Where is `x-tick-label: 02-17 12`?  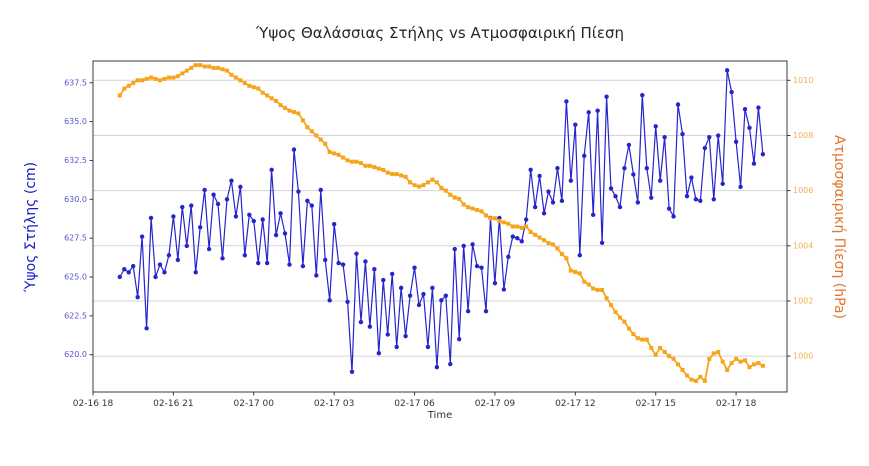 x-tick-label: 02-17 12 is located at coordinates (575, 404).